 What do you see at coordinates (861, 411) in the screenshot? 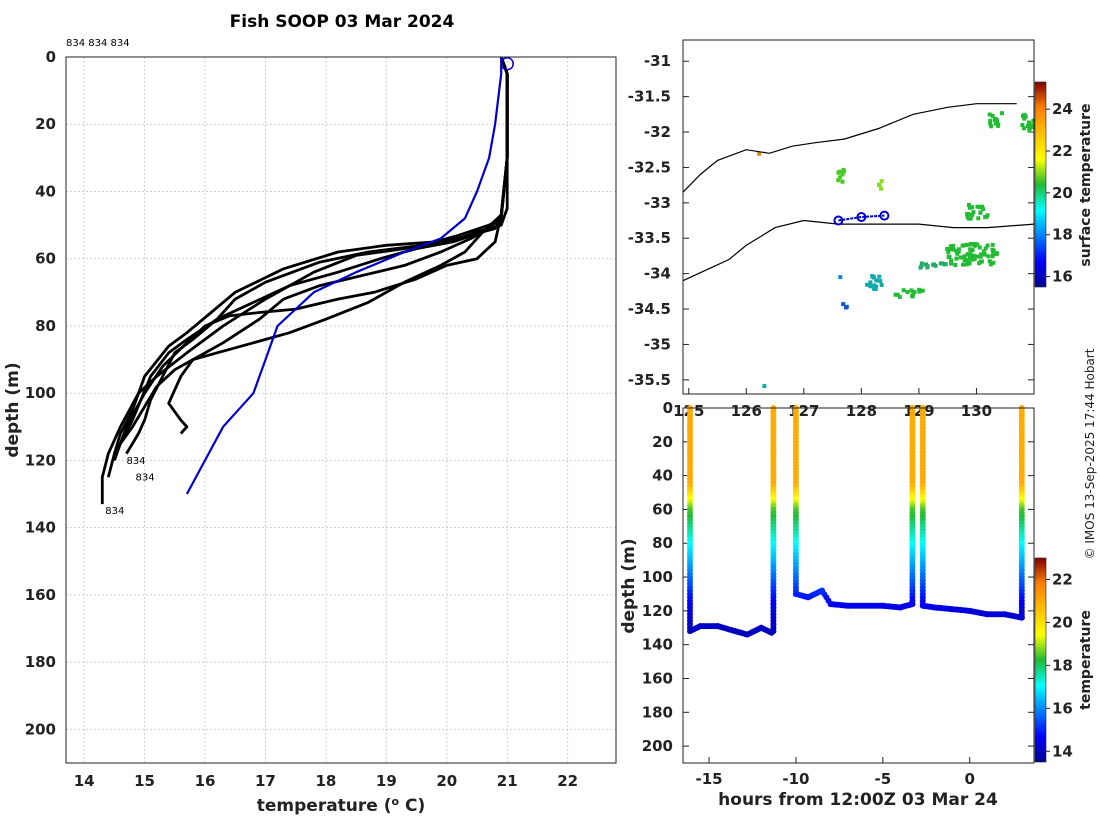
I see `map-xtick-label: 128` at bounding box center [861, 411].